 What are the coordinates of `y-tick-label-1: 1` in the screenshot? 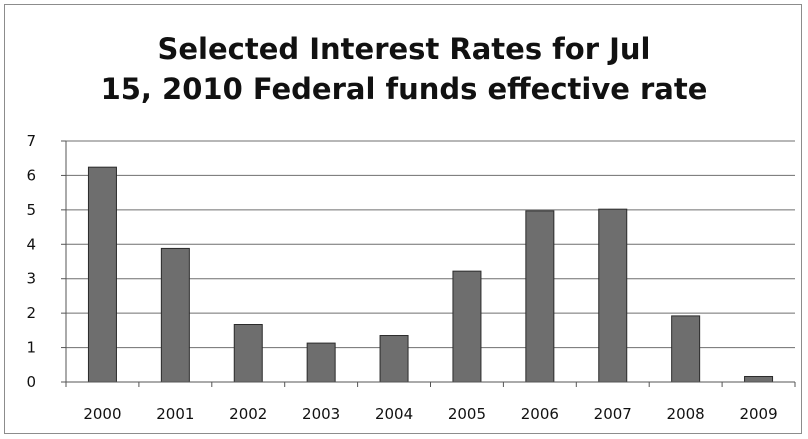 It's located at (31, 348).